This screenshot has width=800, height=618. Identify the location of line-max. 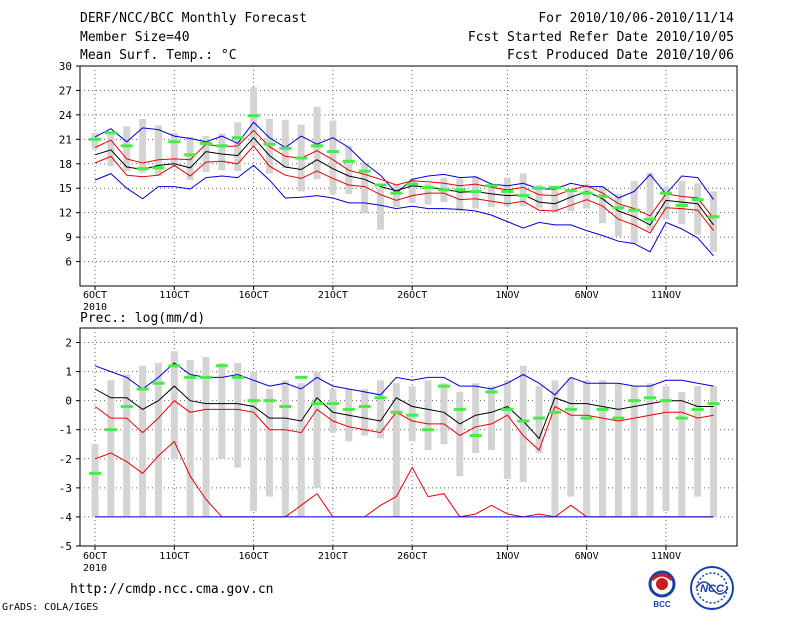
(404, 379).